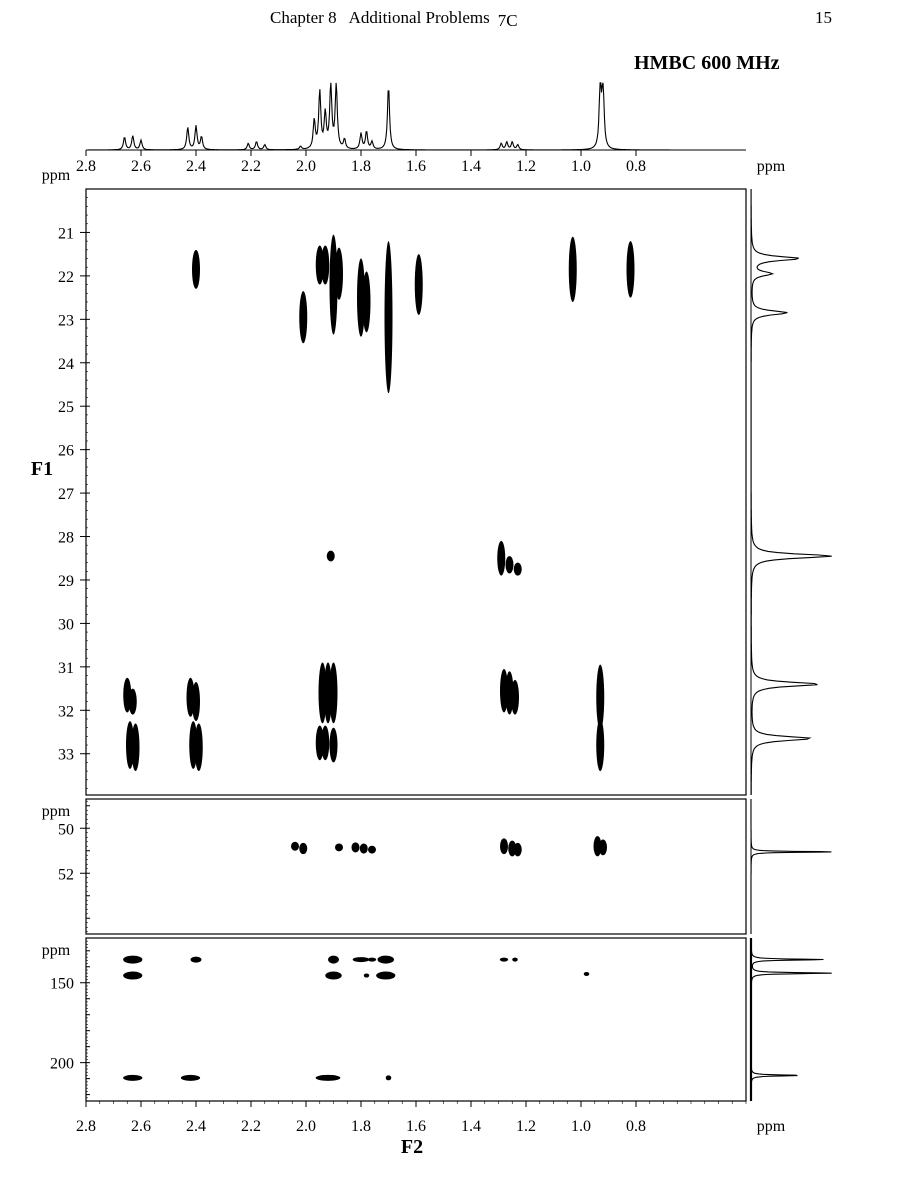 This screenshot has height=1178, width=918. Describe the element at coordinates (361, 166) in the screenshot. I see `top-tick-label: 1.8` at that location.